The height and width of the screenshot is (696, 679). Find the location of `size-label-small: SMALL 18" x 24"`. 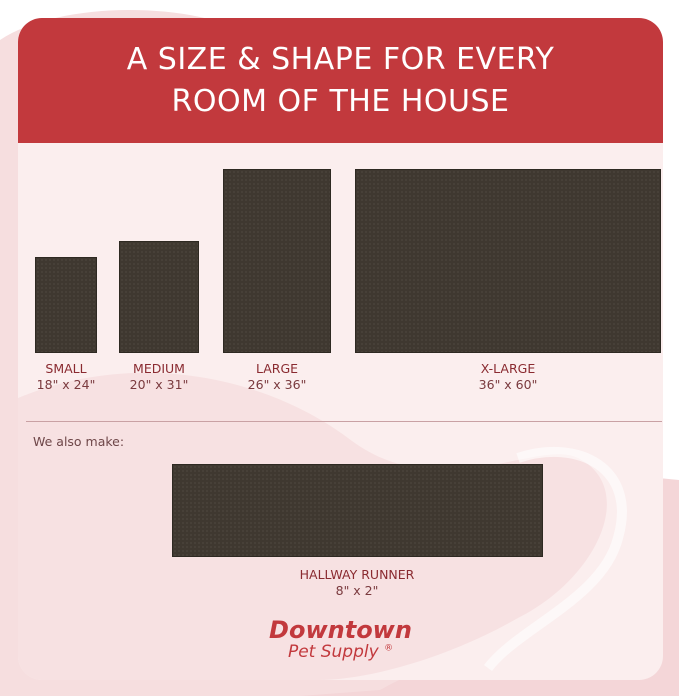

size-label-small: SMALL 18" x 24" is located at coordinates (66, 376).